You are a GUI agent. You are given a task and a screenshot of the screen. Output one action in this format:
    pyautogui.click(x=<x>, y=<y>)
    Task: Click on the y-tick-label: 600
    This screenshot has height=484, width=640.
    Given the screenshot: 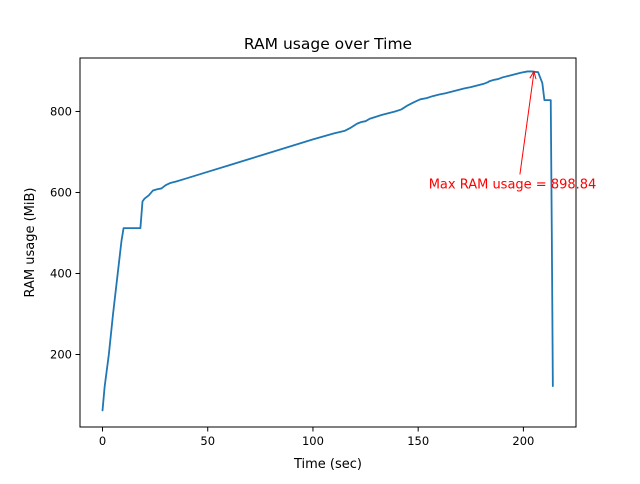 What is the action you would take?
    pyautogui.click(x=61, y=192)
    